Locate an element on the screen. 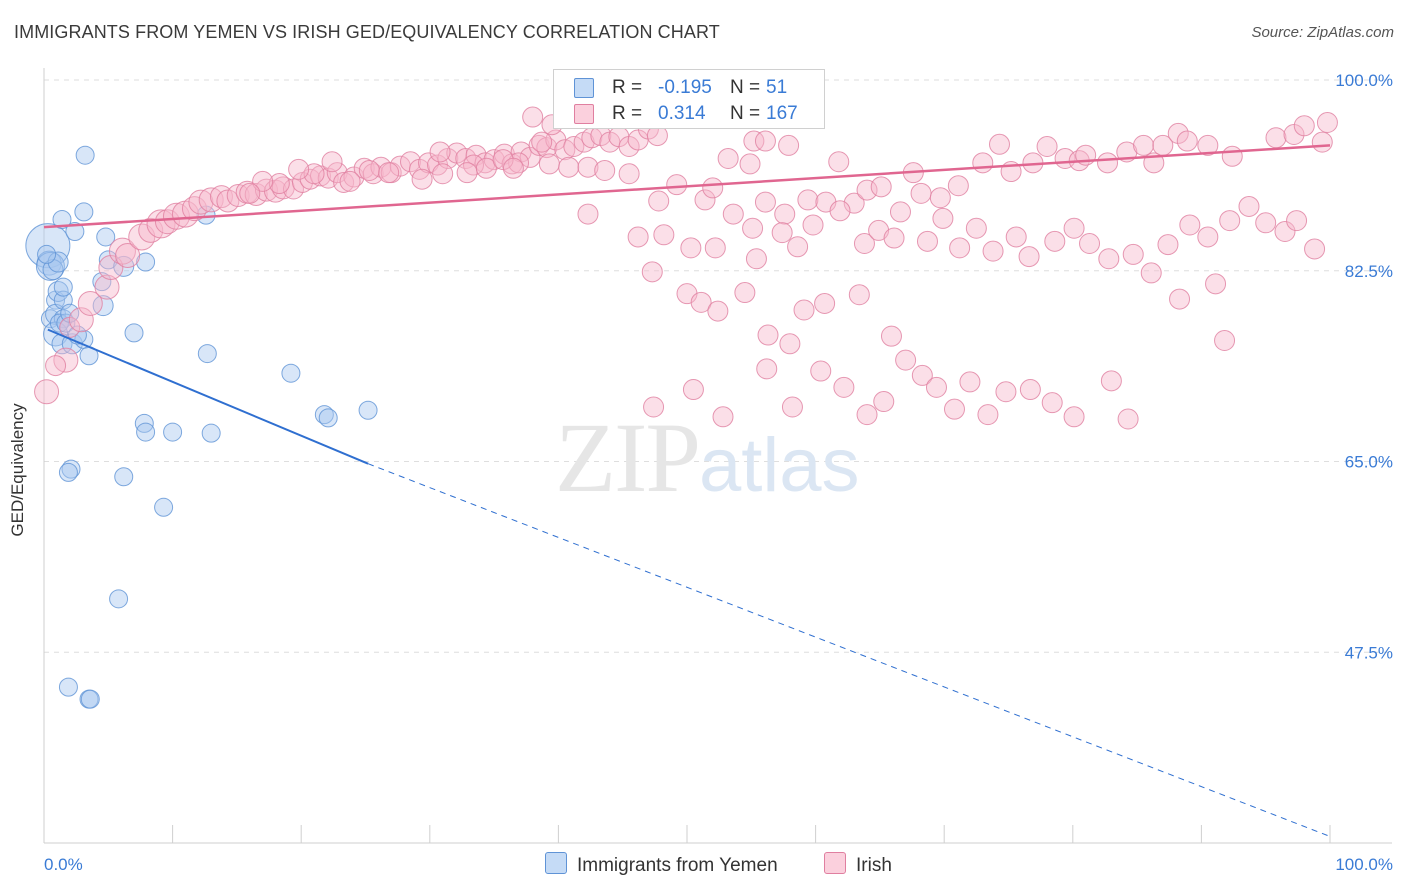 This screenshot has width=1406, height=892. legend-r-value-irish: 0.314 is located at coordinates (682, 113).